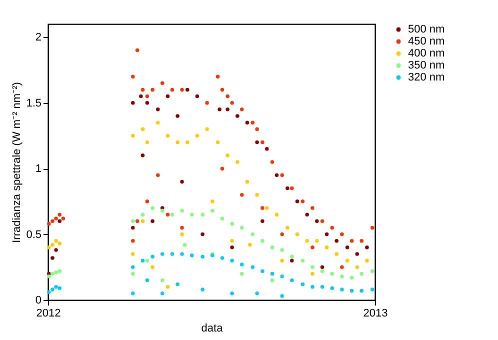 Image resolution: width=498 pixels, height=340 pixels. I want to click on legend-label: 400 nm, so click(426, 54).